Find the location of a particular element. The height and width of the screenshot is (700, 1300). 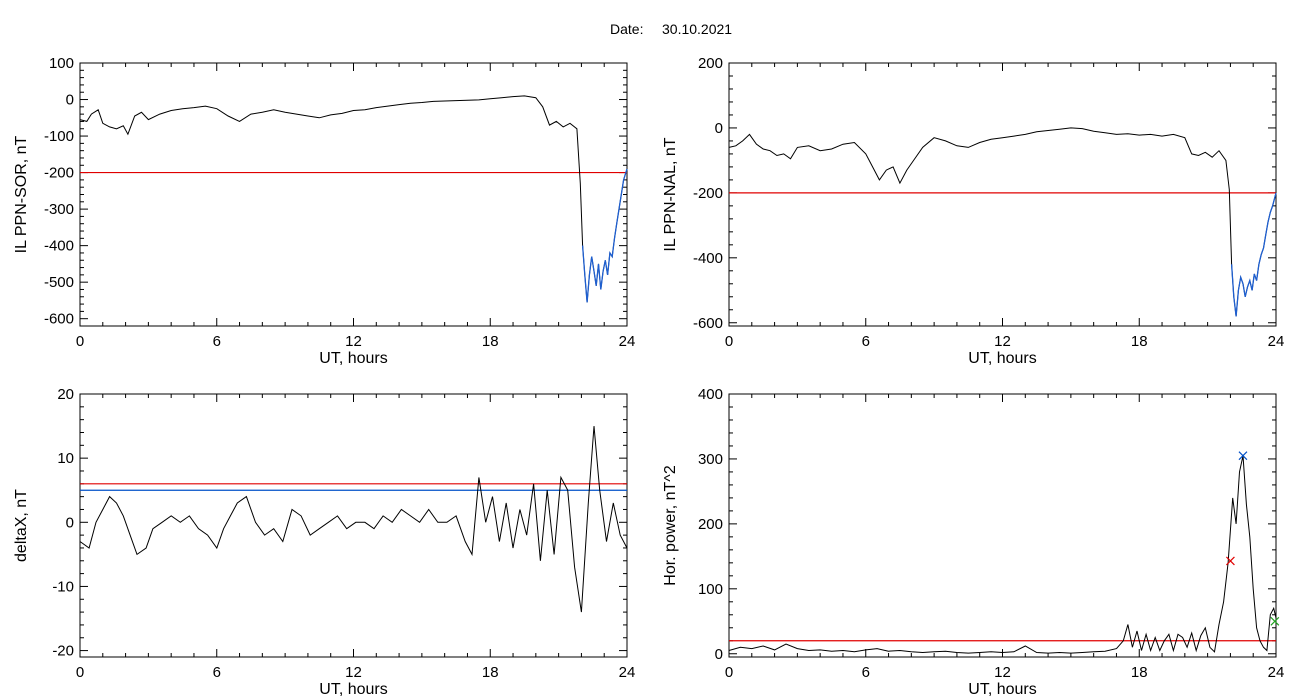

y-axis-label: IL PPN-SOR, nT is located at coordinates (21, 194).